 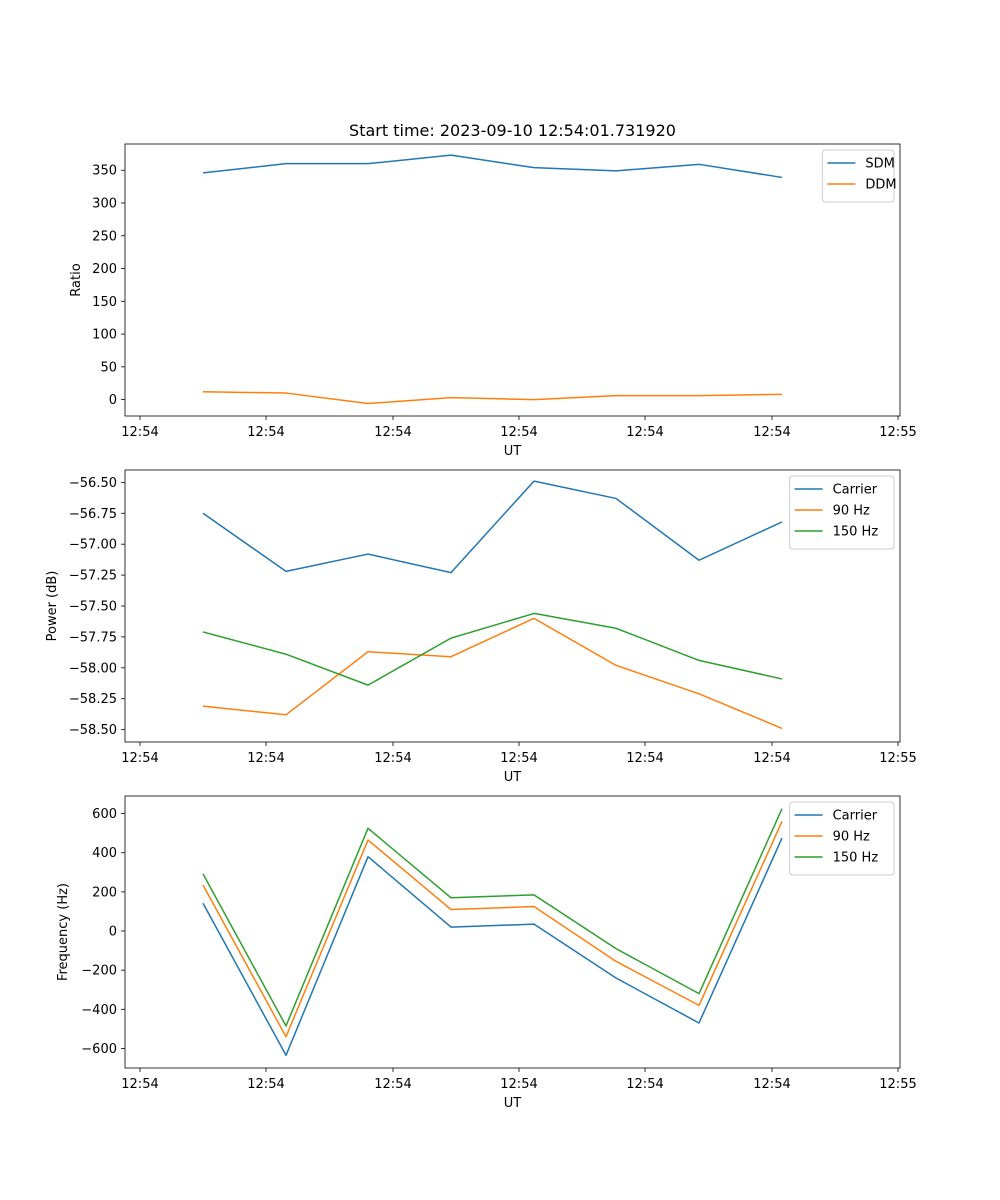 What do you see at coordinates (880, 185) in the screenshot?
I see `legend-entry: DDM` at bounding box center [880, 185].